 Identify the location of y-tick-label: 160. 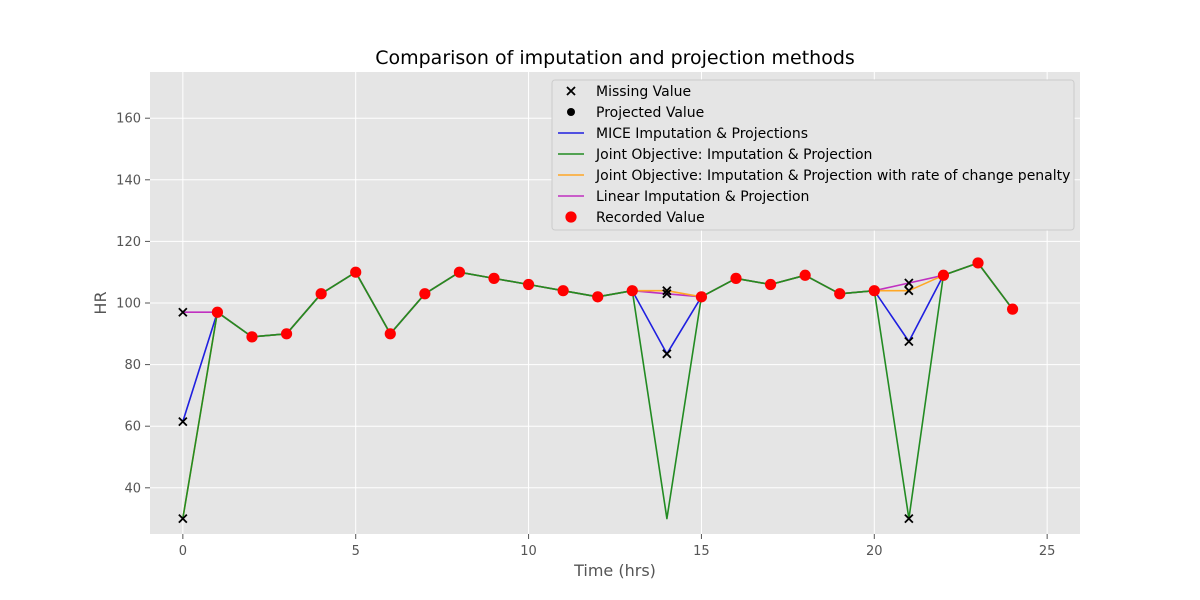
(128, 119).